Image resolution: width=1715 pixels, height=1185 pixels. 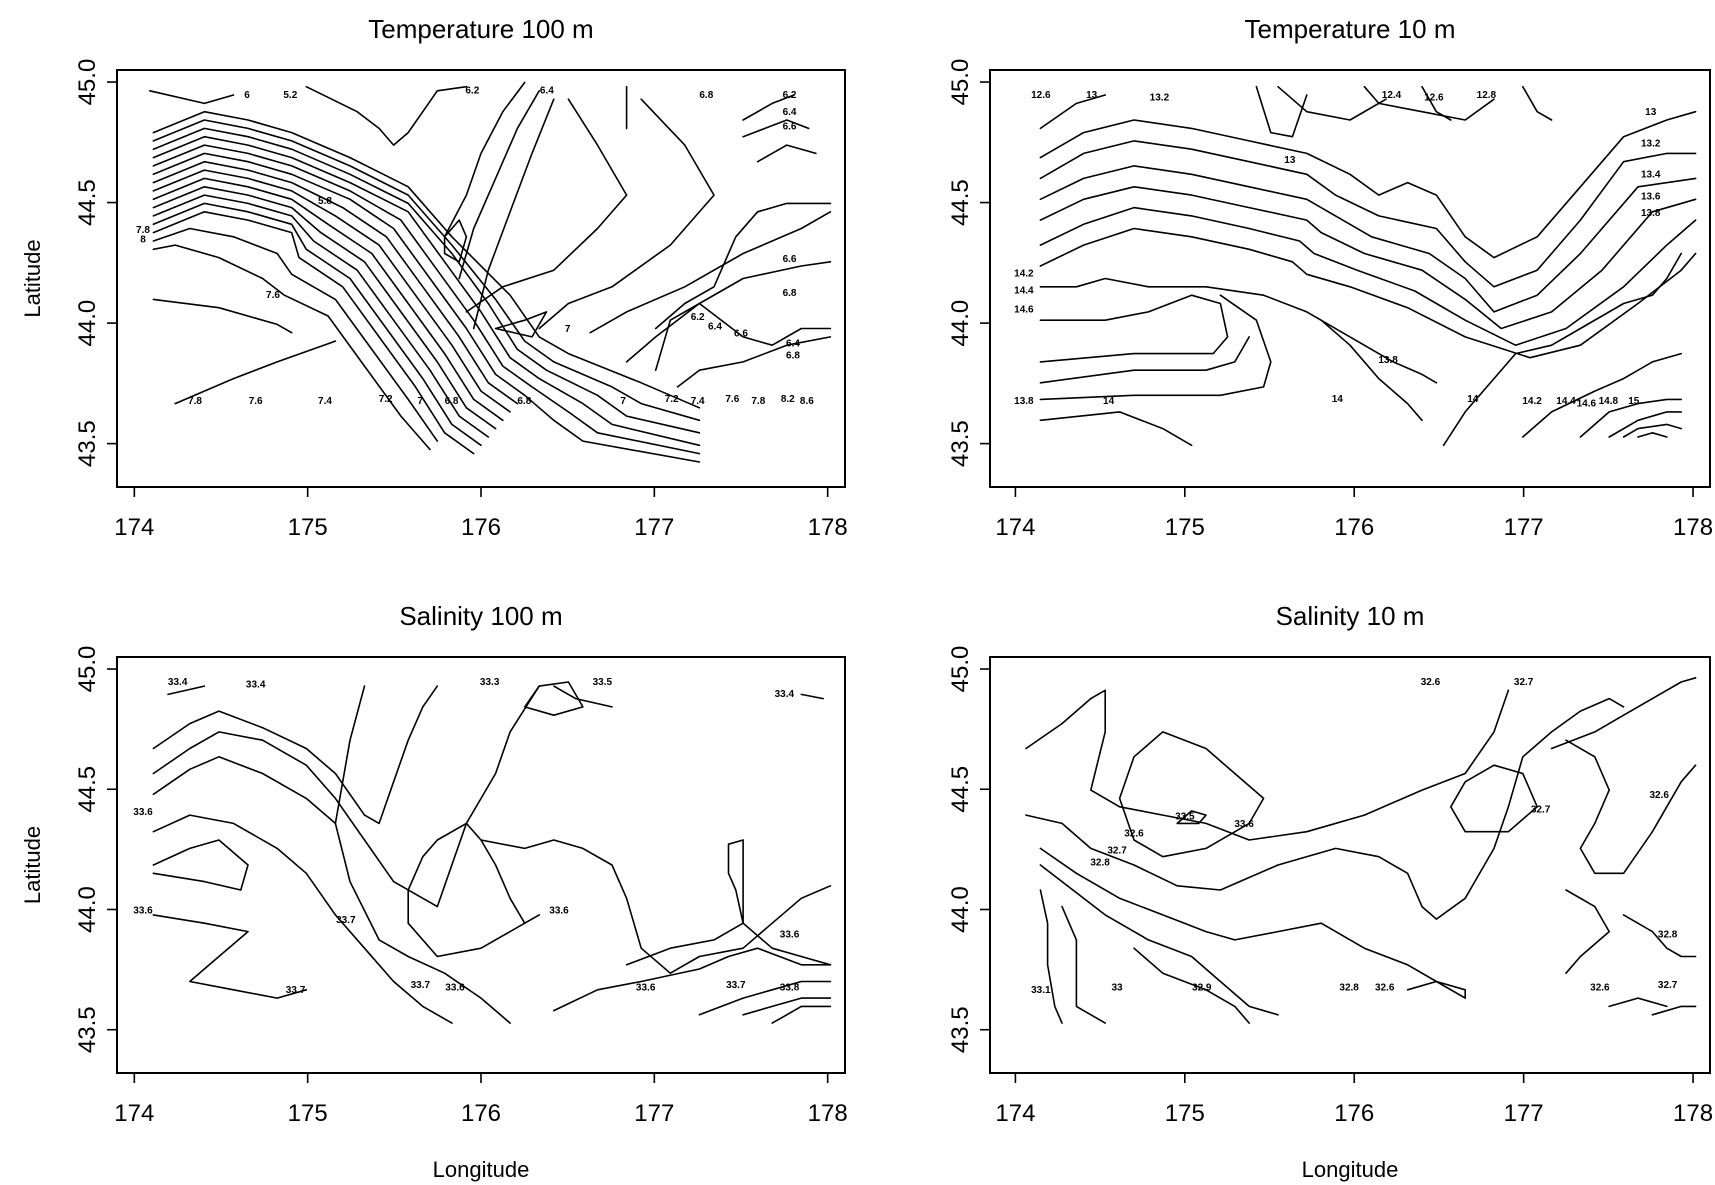 I want to click on x-tick-label: 177, so click(x=1524, y=1113).